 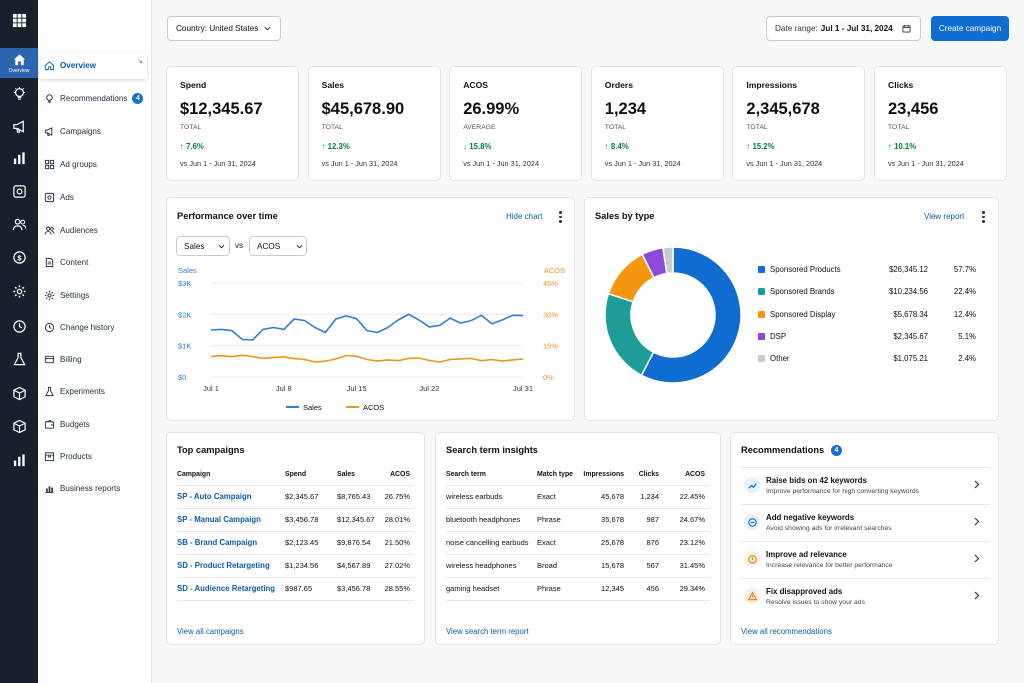 What do you see at coordinates (806, 554) in the screenshot?
I see `recommendation-title: Improve ad relevance` at bounding box center [806, 554].